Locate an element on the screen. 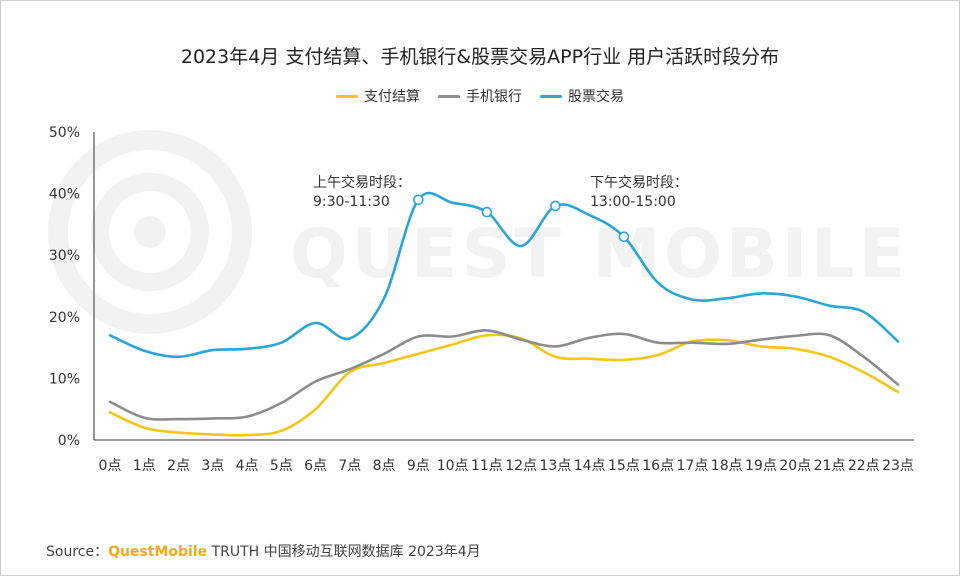  source-text: TRUTH 中国移动互联网数据库 2023年4月 is located at coordinates (344, 552).